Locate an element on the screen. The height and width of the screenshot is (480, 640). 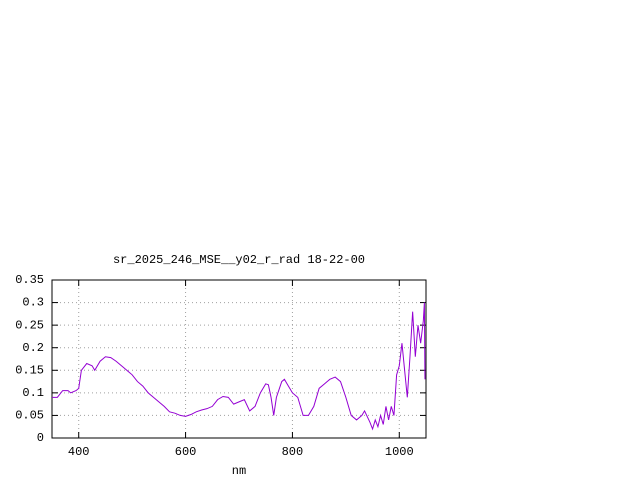
y-tick-label: 0.1 is located at coordinates (33, 393).